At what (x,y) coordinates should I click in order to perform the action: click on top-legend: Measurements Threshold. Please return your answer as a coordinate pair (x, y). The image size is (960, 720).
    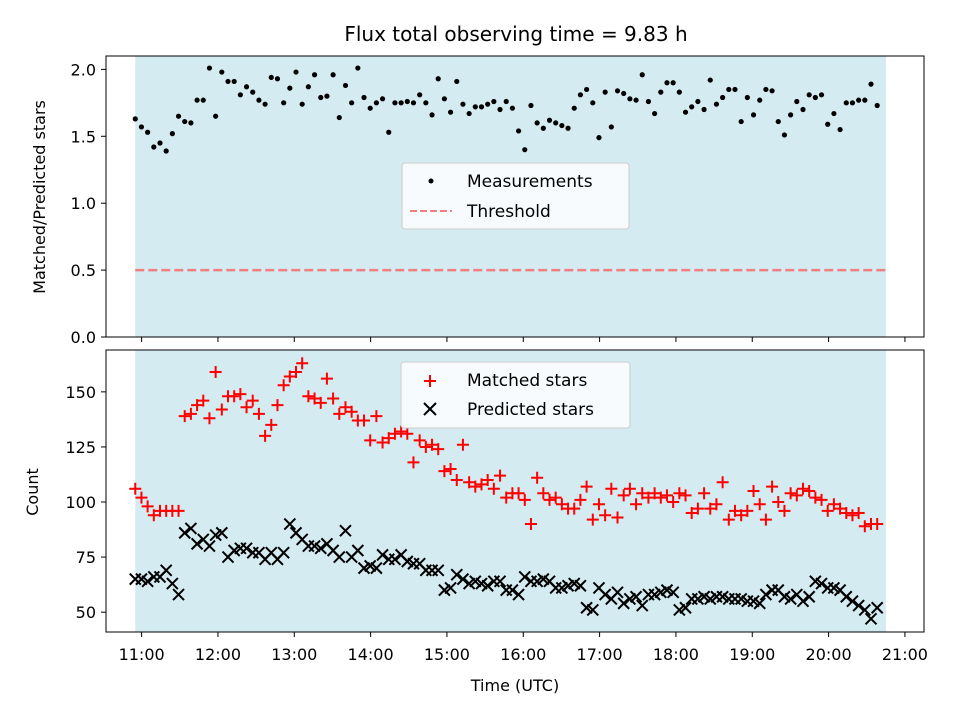
    Looking at the image, I should click on (515, 196).